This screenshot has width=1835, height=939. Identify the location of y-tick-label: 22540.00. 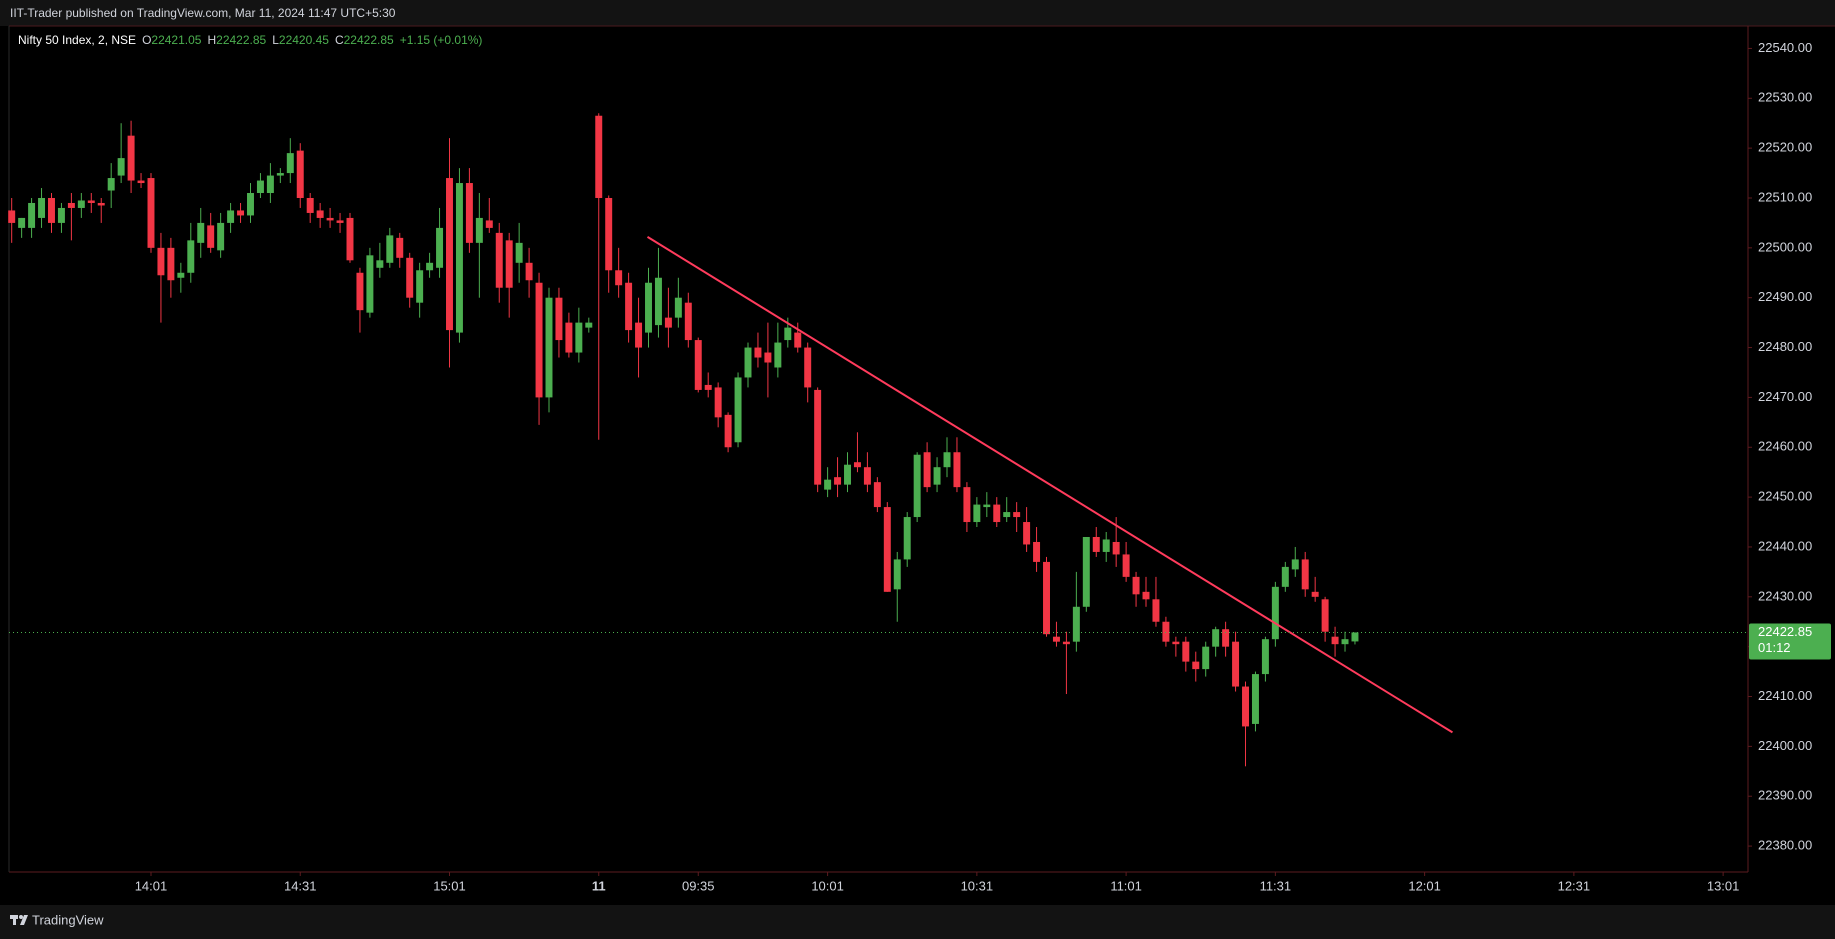
(1785, 47).